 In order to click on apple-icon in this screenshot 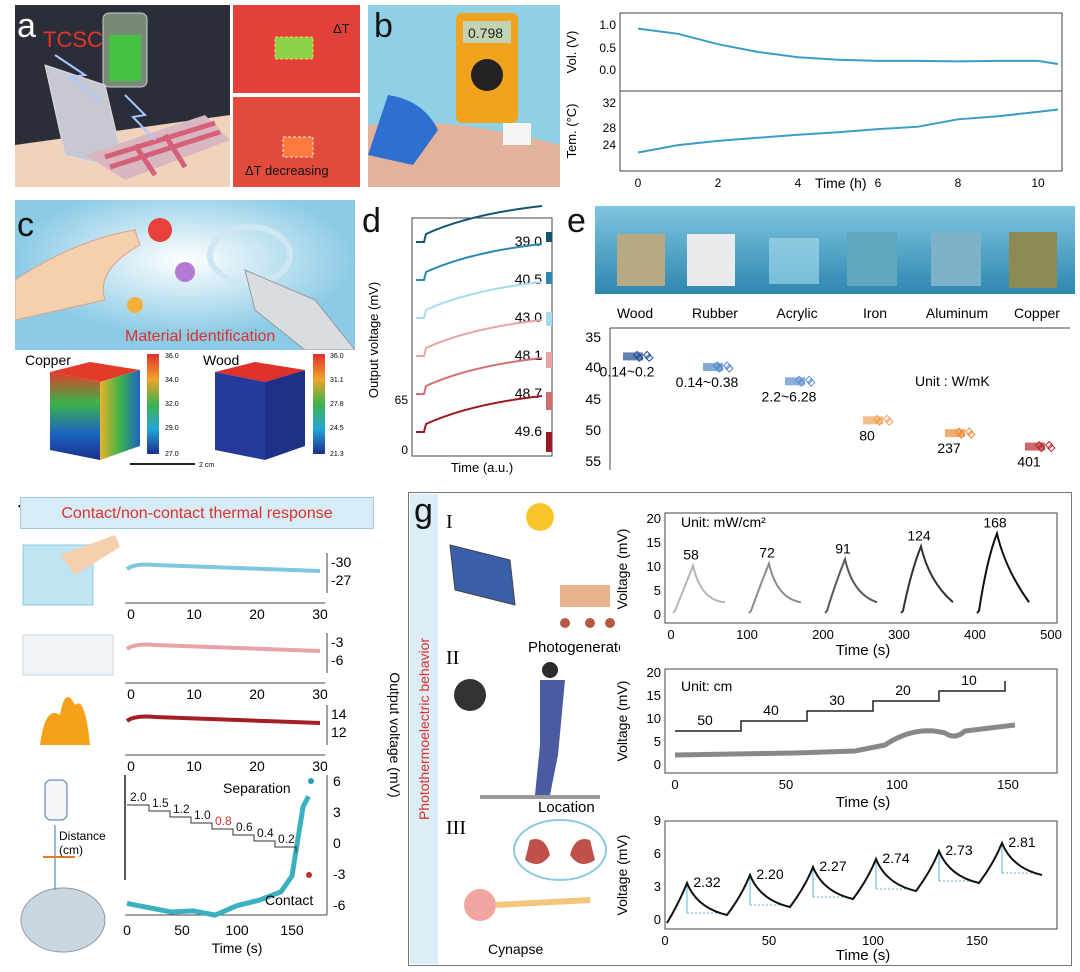, I will do `click(160, 230)`.